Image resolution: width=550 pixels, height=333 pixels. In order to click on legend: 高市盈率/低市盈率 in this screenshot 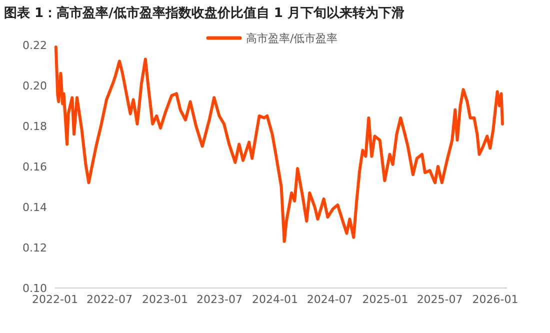, I will do `click(272, 38)`.